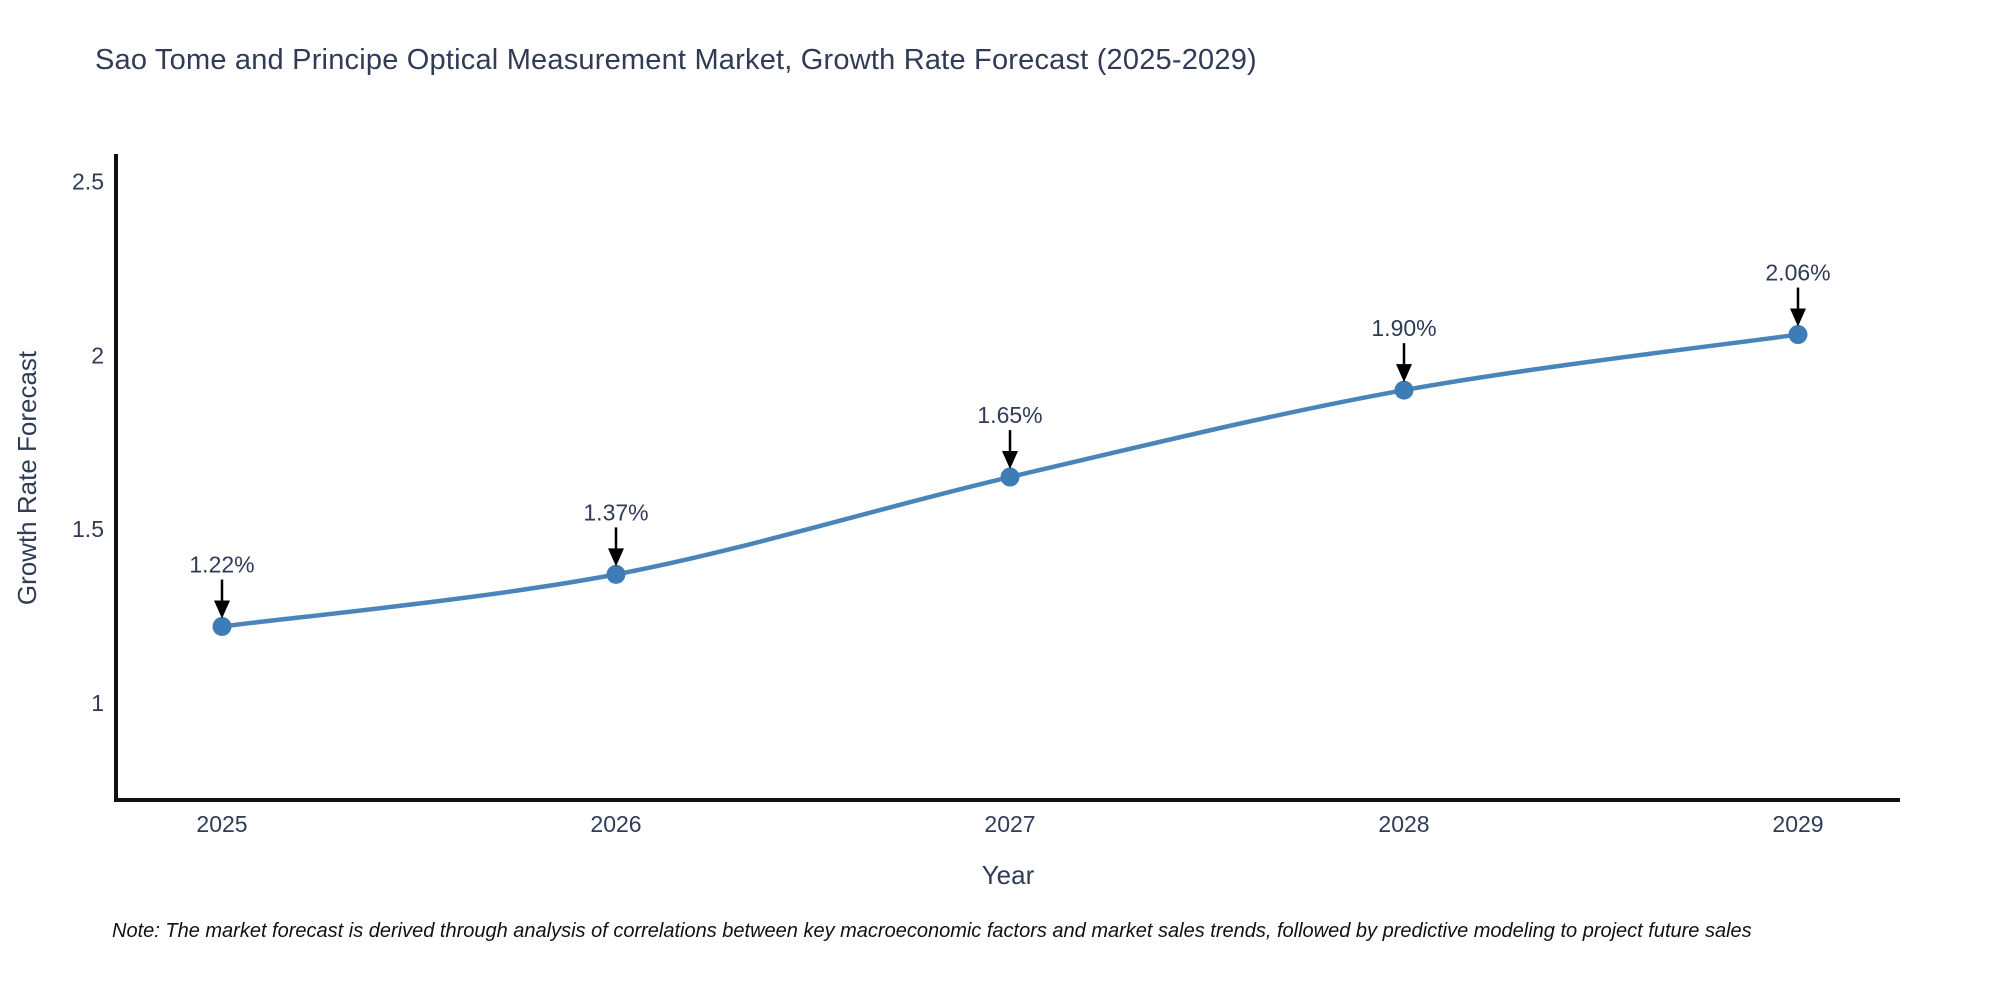 This screenshot has width=2000, height=1000. Describe the element at coordinates (615, 824) in the screenshot. I see `x-tick-label: 2026` at that location.